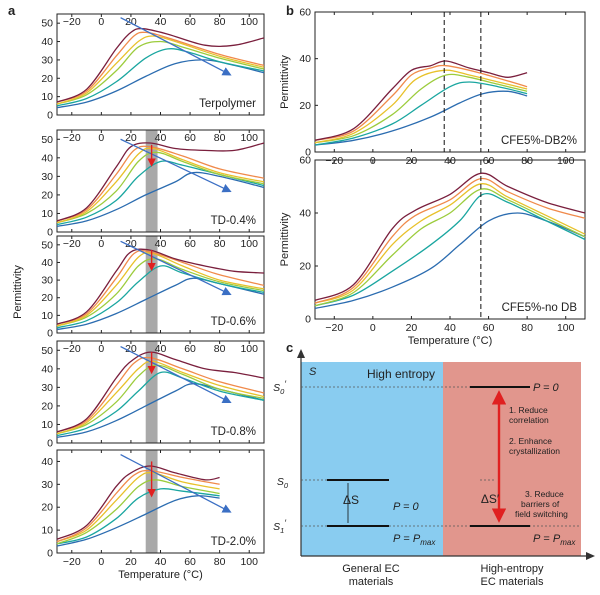 Image resolution: width=600 pixels, height=595 pixels. I want to click on high-entropy-ec-region, so click(512, 459).